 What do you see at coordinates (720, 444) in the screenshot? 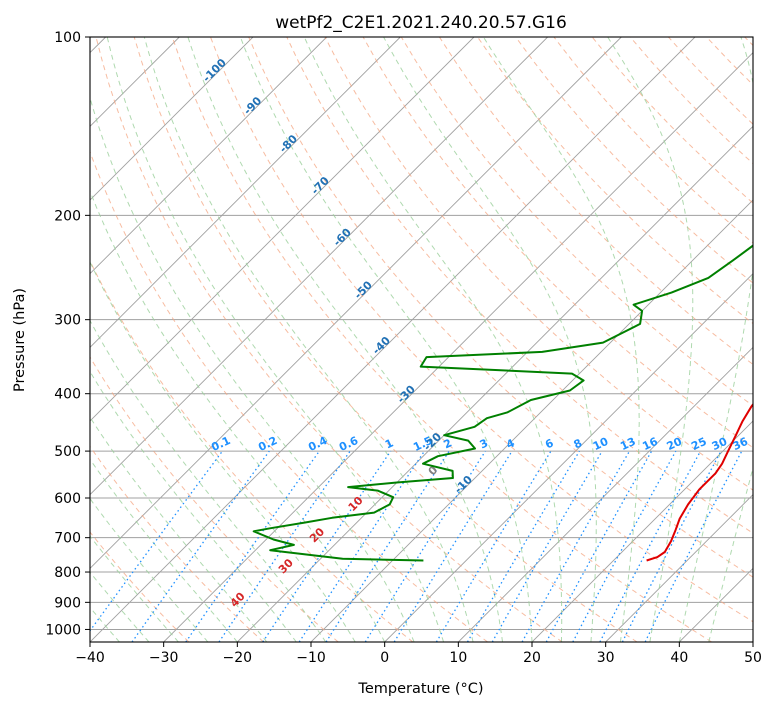
I see `mixing-ratio-label: 30` at bounding box center [720, 444].